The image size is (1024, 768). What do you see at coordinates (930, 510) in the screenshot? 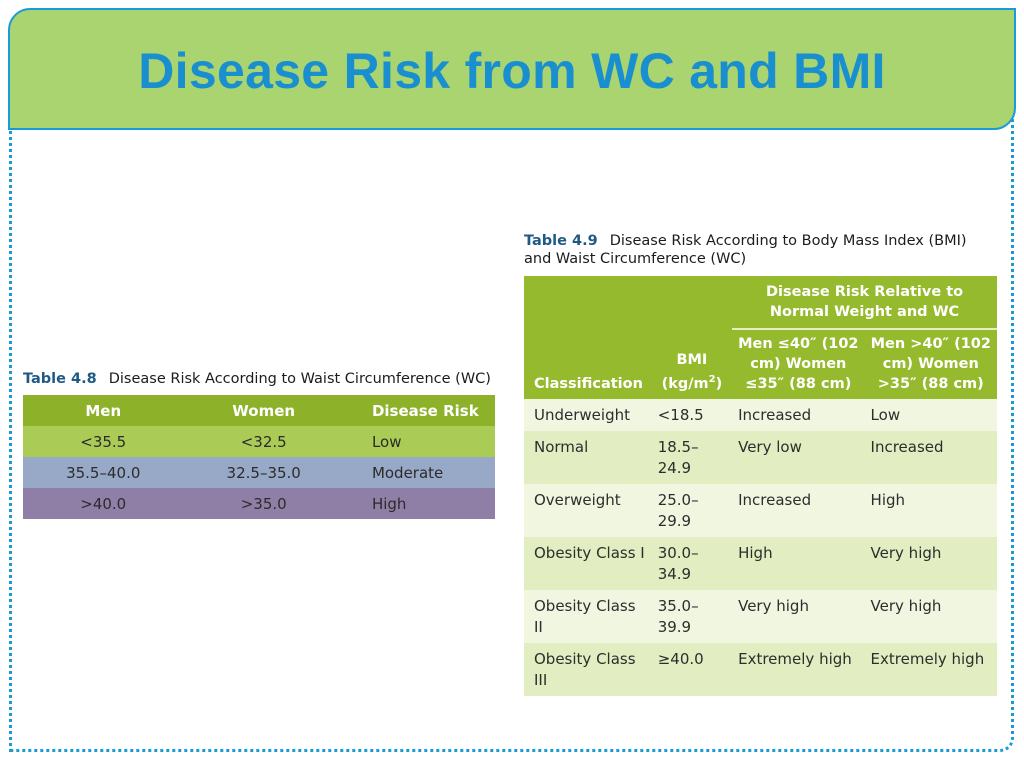
I see `cell-risk-high-wc: High` at bounding box center [930, 510].